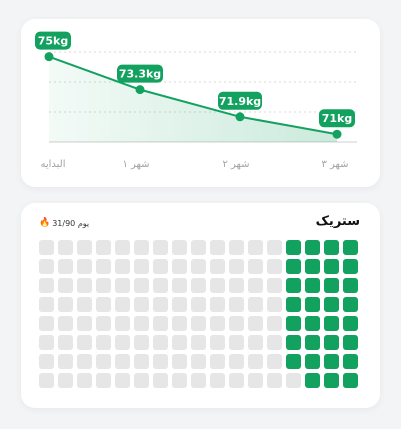 This screenshot has width=401, height=429. I want to click on series-line, so click(193, 95).